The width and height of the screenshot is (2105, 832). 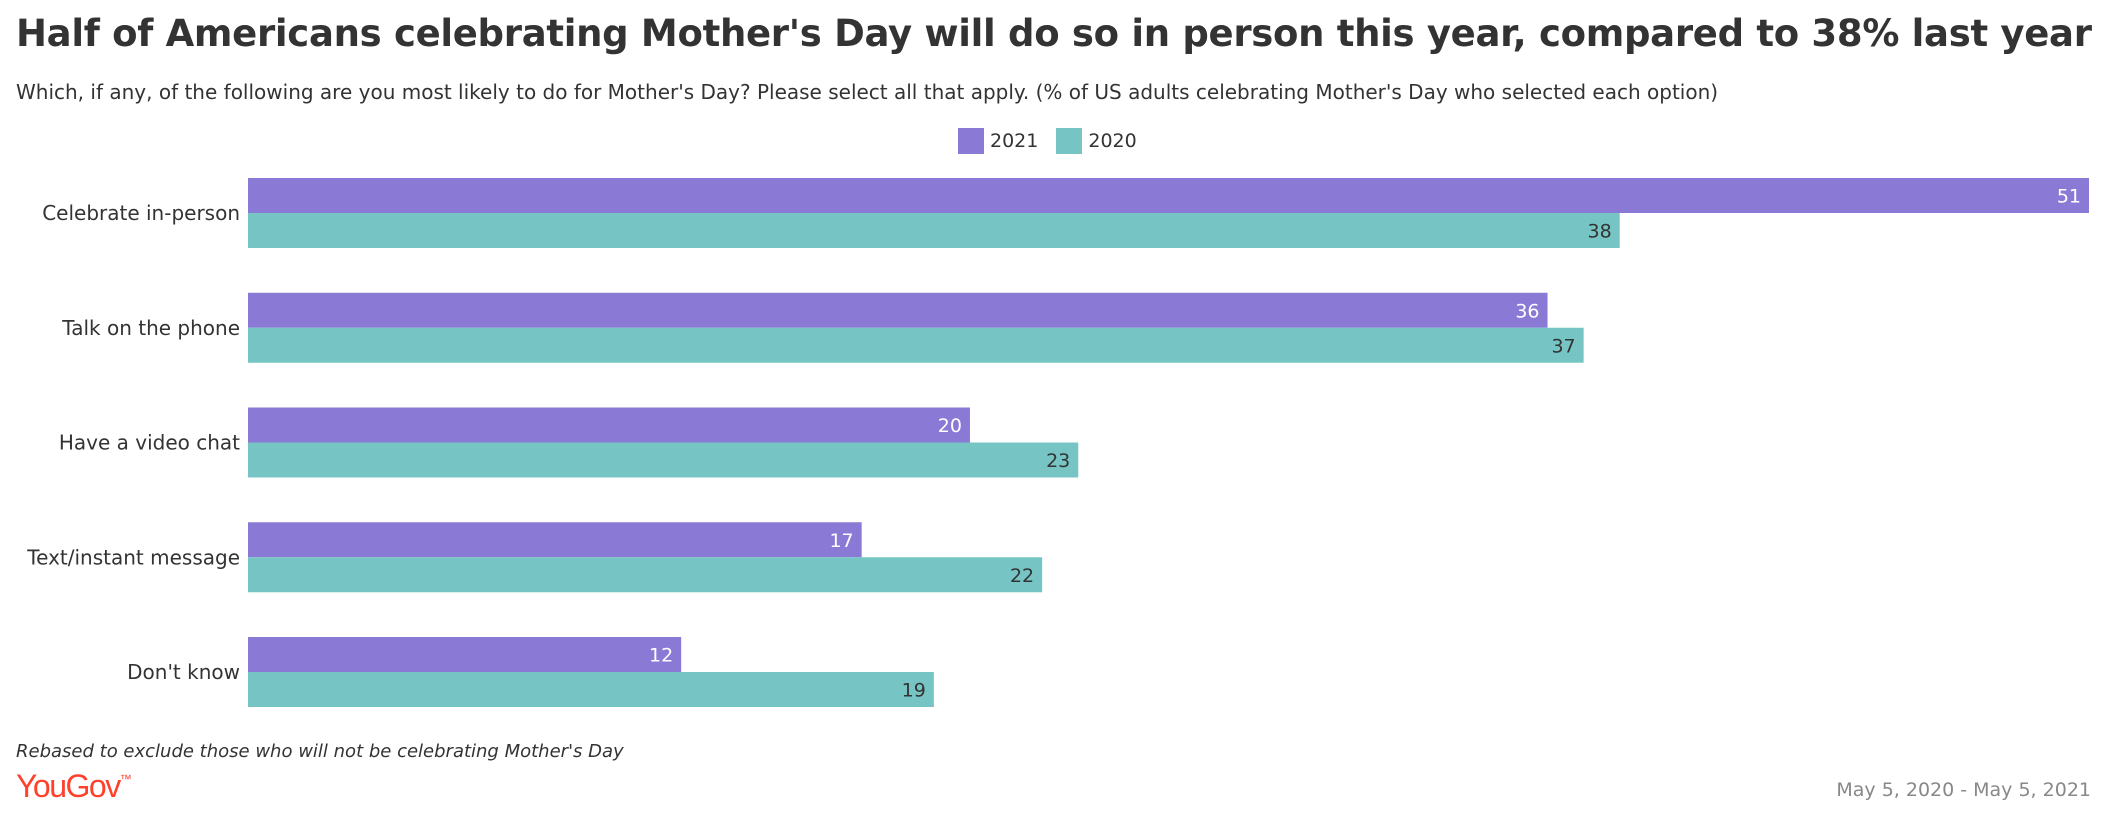 I want to click on legend-item-2021: 2021, so click(x=998, y=141).